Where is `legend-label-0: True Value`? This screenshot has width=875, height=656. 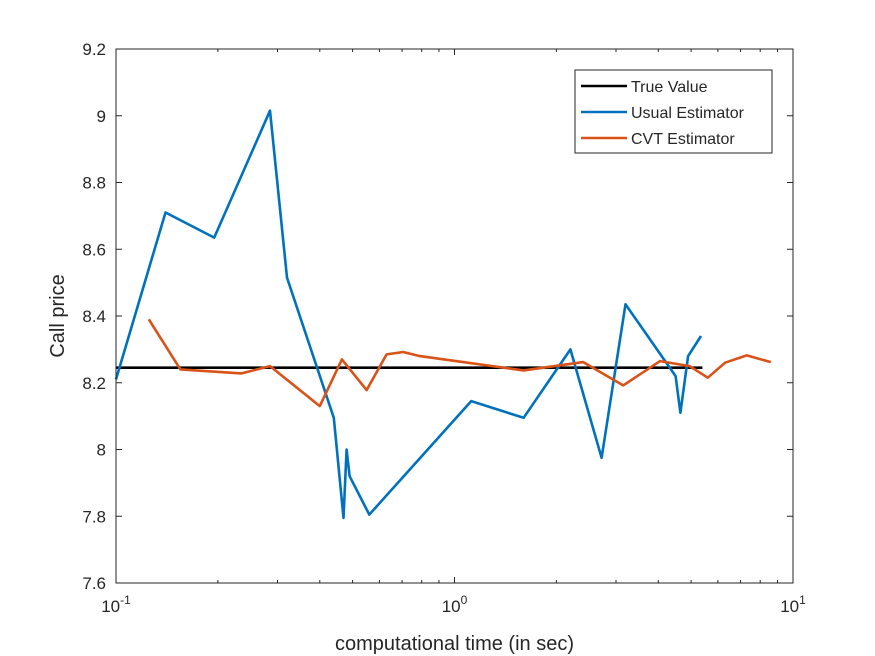
legend-label-0: True Value is located at coordinates (669, 87).